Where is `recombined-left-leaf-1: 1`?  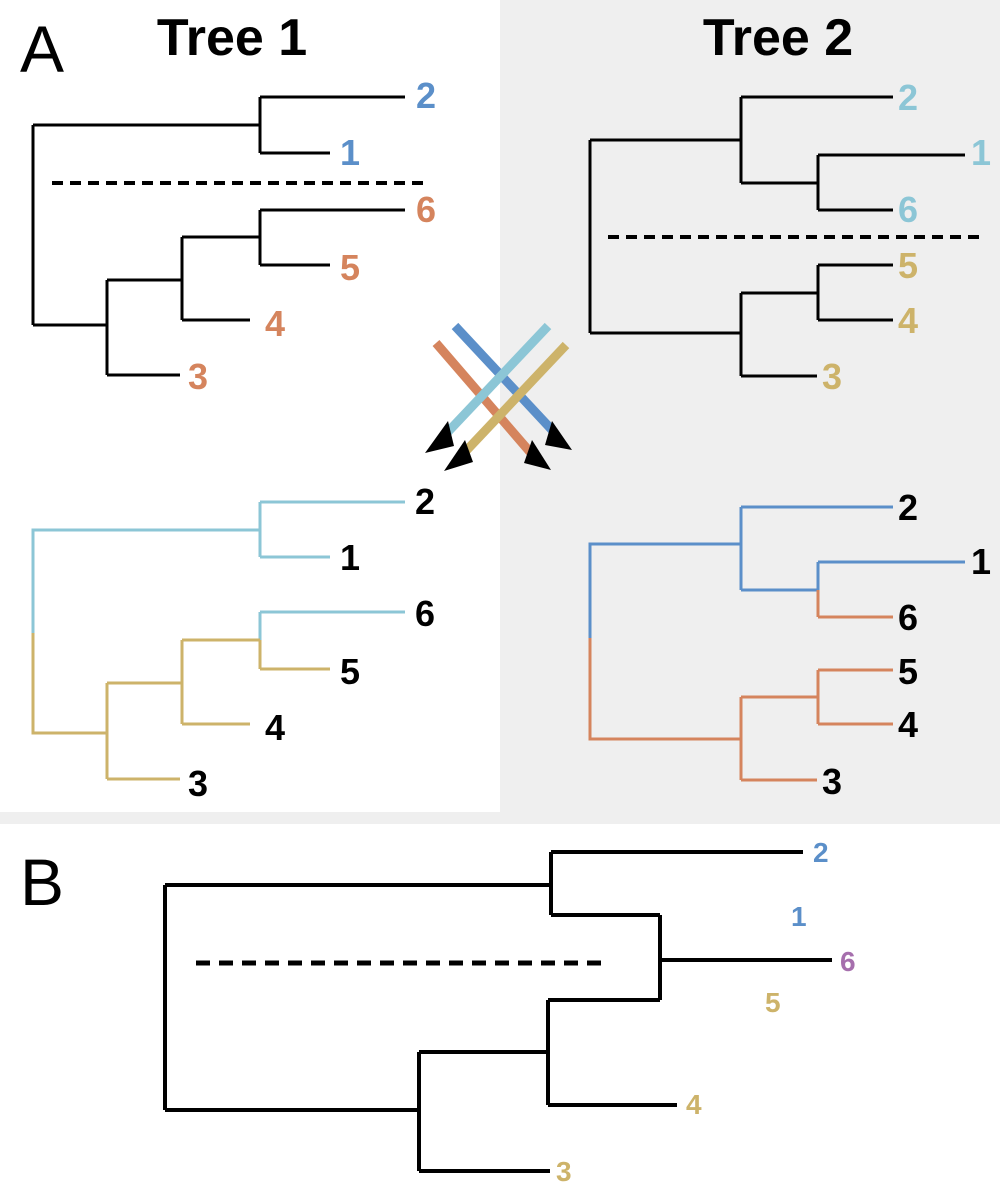
recombined-left-leaf-1: 1 is located at coordinates (350, 557).